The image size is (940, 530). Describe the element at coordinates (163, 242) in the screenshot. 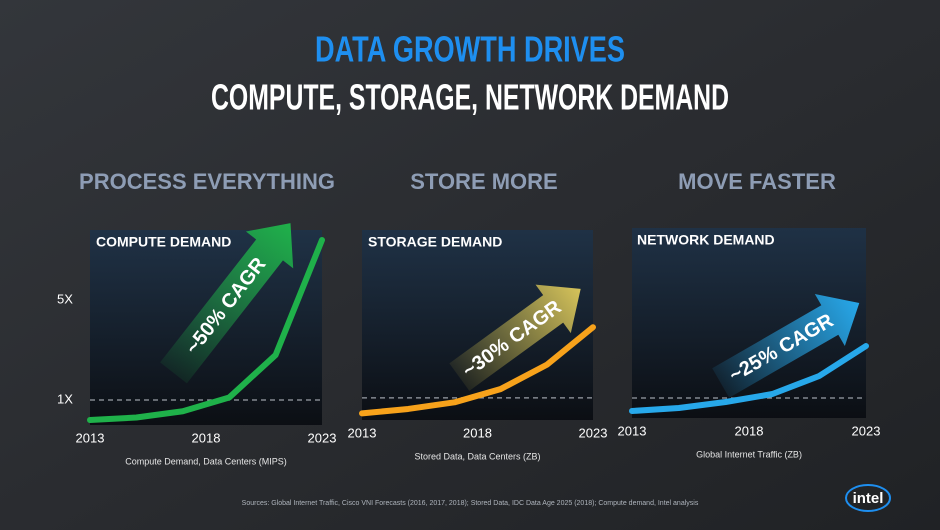

I see `panel-title: COMPUTE DEMAND` at that location.